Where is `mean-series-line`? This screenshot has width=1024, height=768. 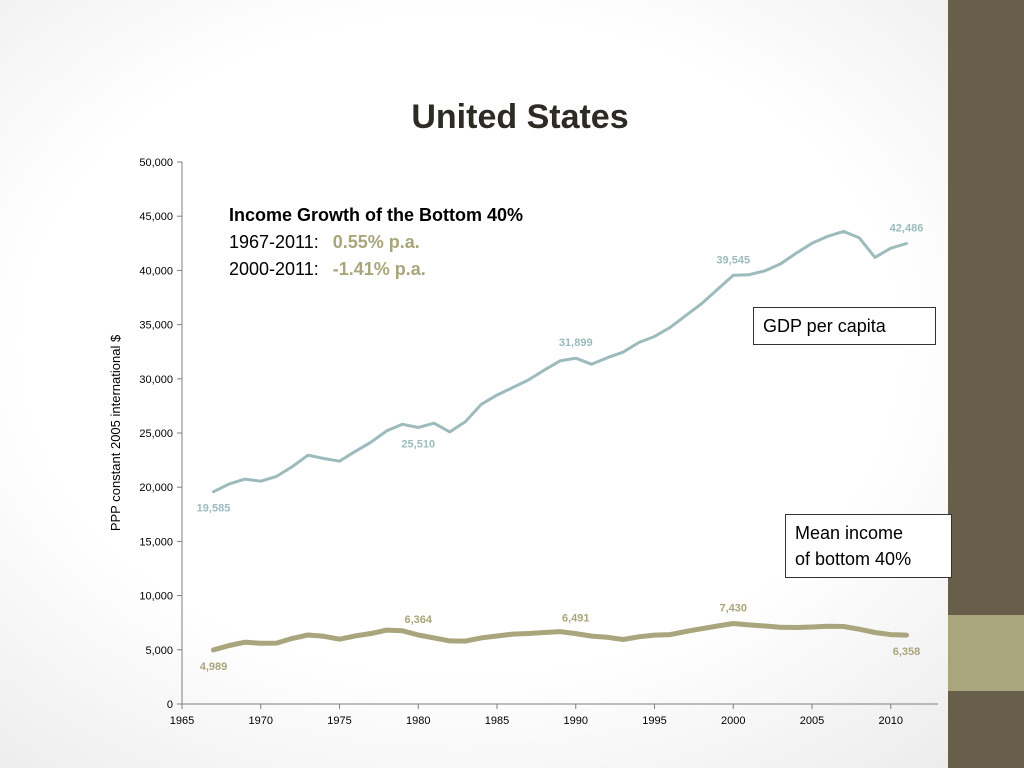
mean-series-line is located at coordinates (560, 637).